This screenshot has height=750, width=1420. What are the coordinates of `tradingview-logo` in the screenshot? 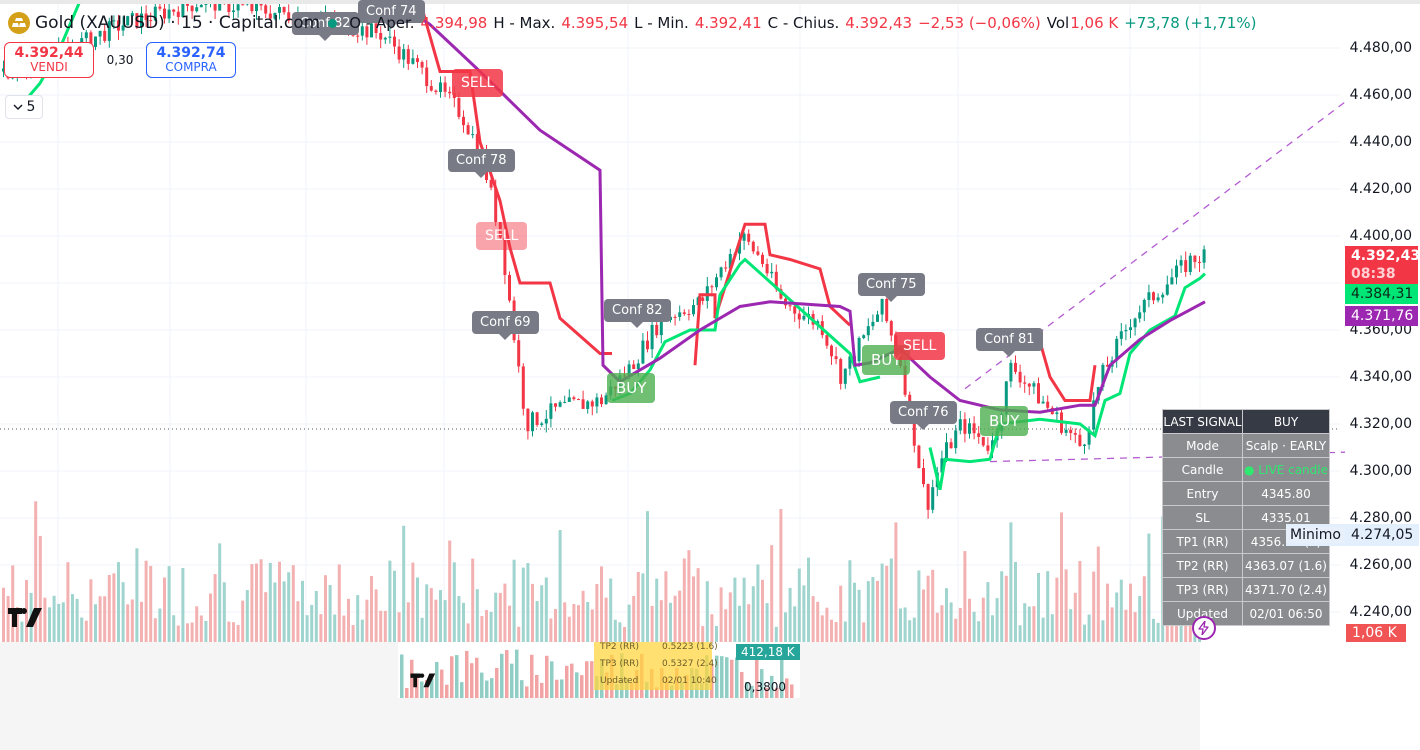 It's located at (28, 619).